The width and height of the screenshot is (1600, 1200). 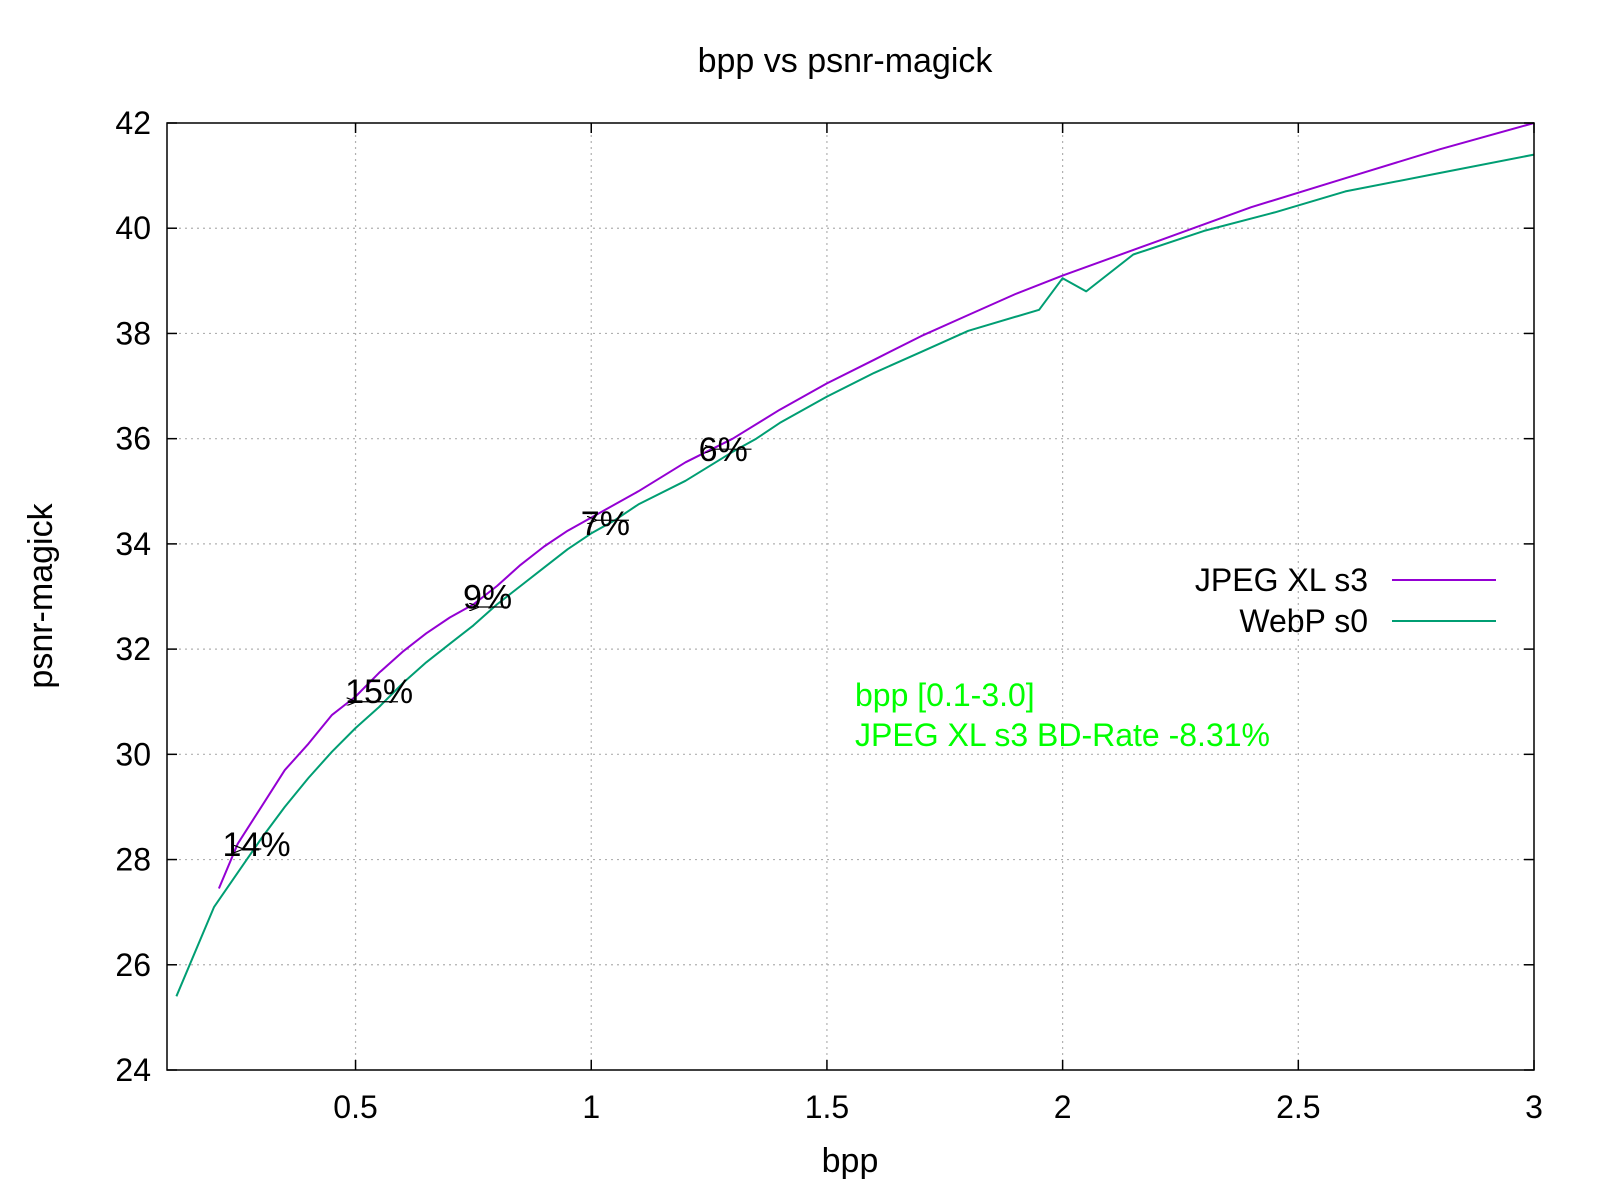 What do you see at coordinates (133, 860) in the screenshot?
I see `y-tick-label: 28` at bounding box center [133, 860].